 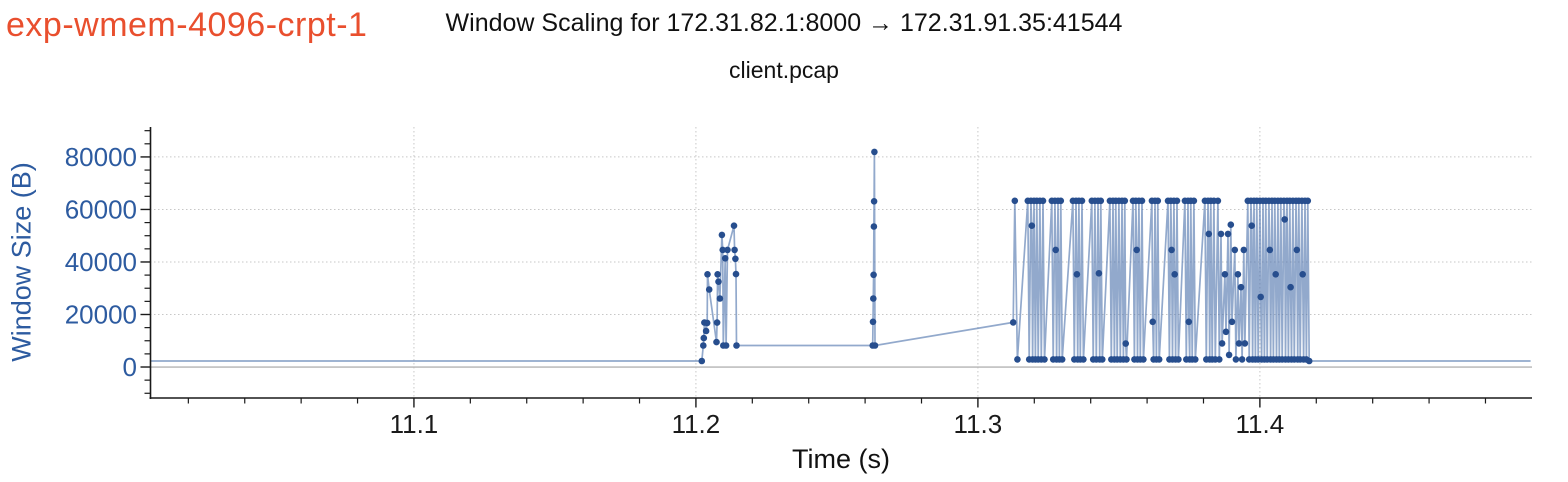 I want to click on y-axis-label: Window Size (B), so click(x=21, y=262).